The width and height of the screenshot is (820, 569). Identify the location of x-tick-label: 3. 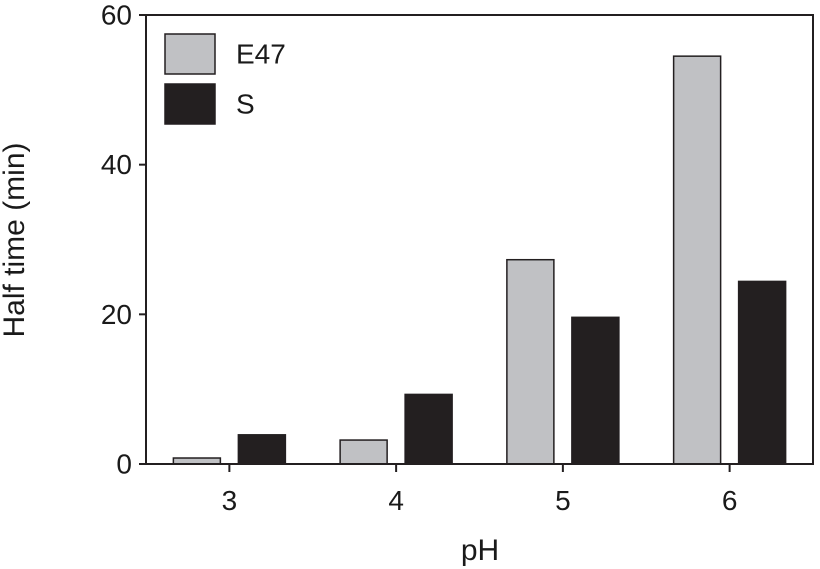
(230, 500).